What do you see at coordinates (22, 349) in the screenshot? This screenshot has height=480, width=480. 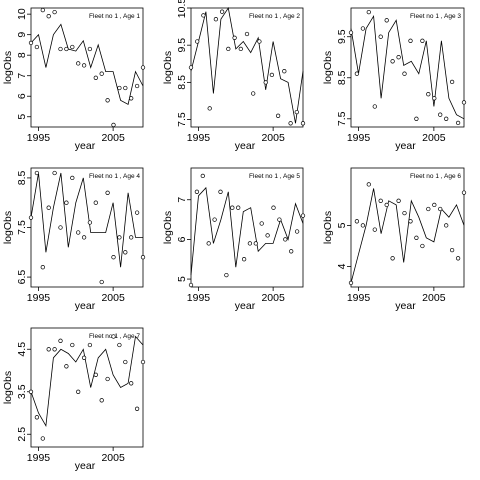 I see `y-tick-label: 4.5` at bounding box center [22, 349].